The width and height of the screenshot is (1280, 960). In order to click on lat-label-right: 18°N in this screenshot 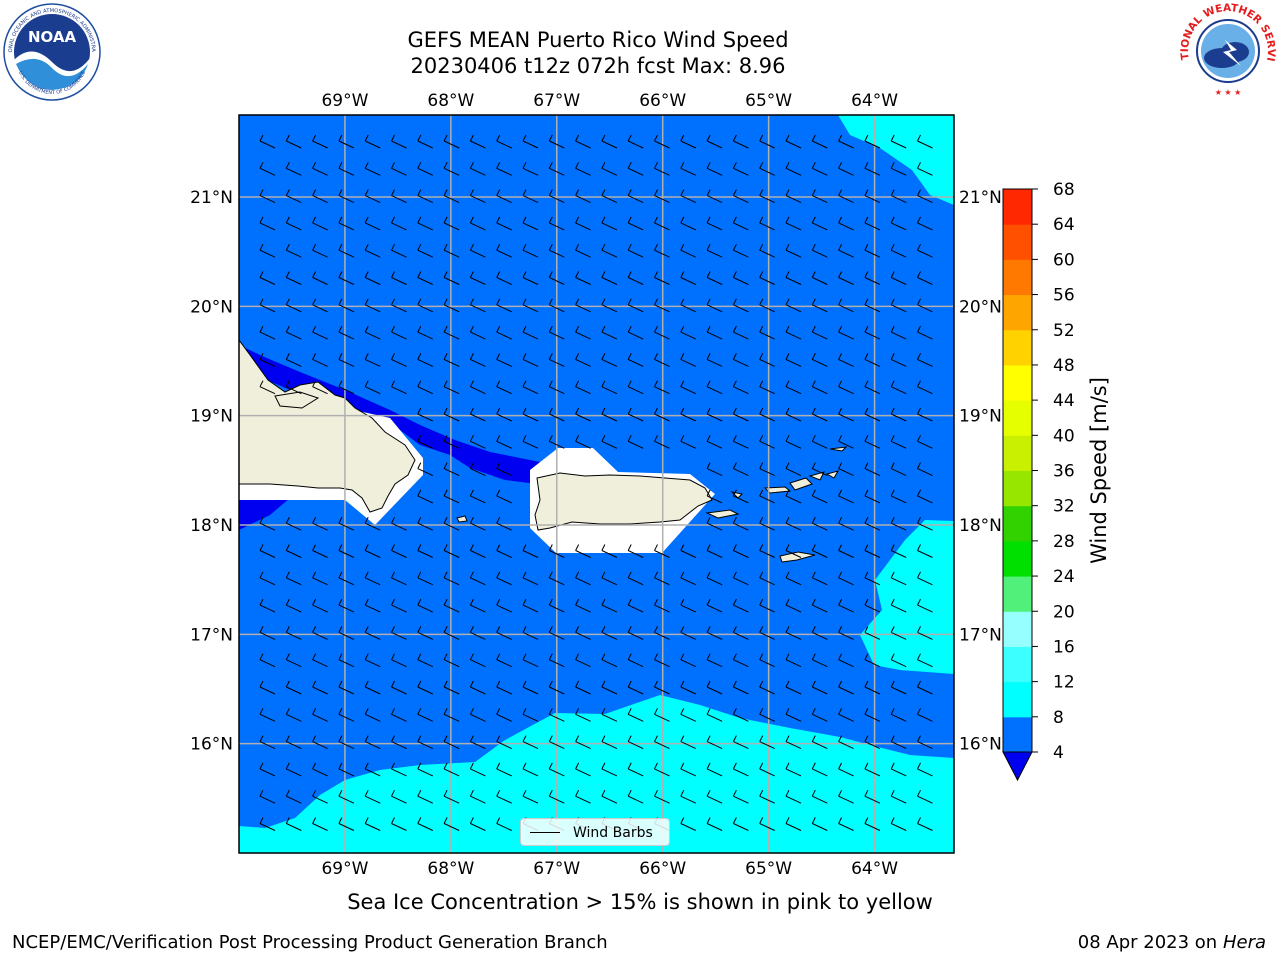, I will do `click(980, 526)`.